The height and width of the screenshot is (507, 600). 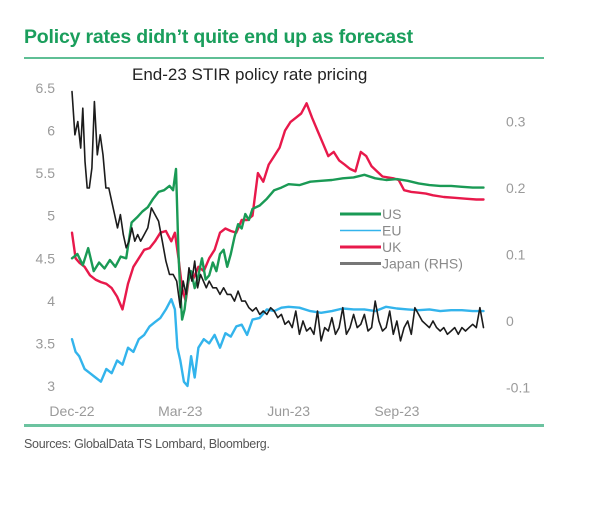 I want to click on x-tick-label: Sep-23, so click(x=396, y=411).